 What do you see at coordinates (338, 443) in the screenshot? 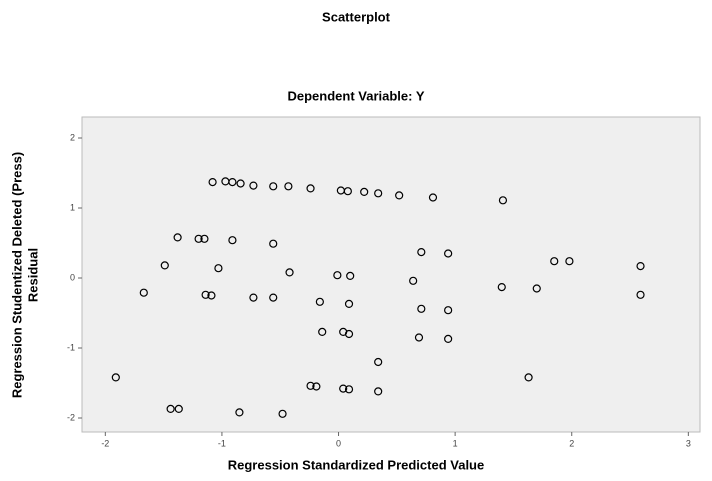
I see `x-tick-label: 0` at bounding box center [338, 443].